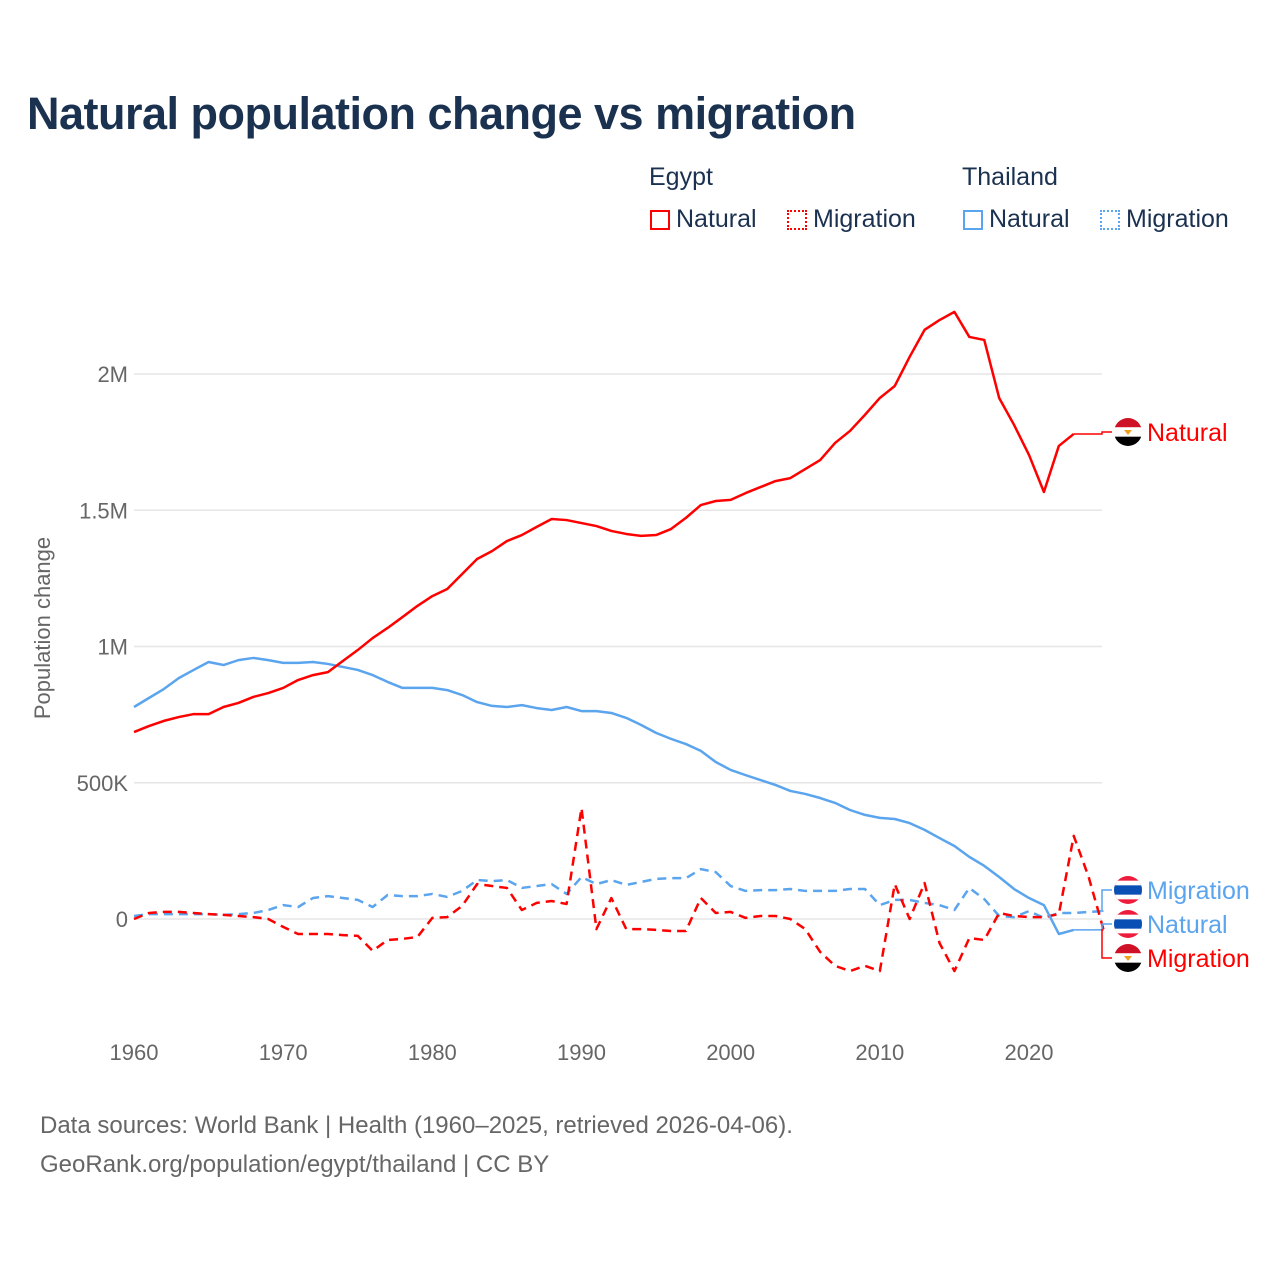 Image resolution: width=1280 pixels, height=1280 pixels. Describe the element at coordinates (660, 219) in the screenshot. I see `legend-swatch-solid-red-icon` at that location.